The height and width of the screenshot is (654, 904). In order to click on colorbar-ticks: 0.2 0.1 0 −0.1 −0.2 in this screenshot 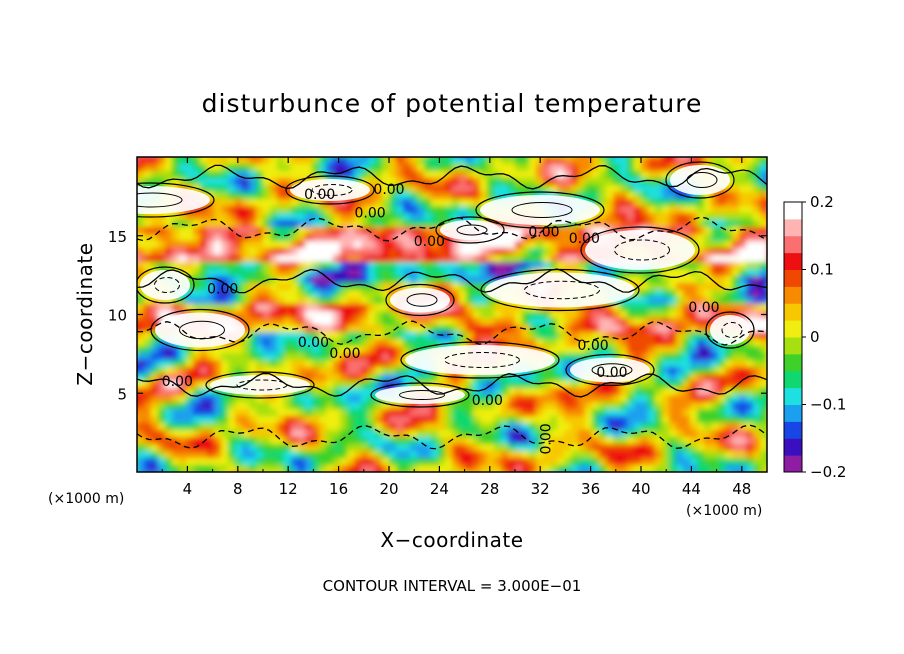, I will do `click(824, 337)`.